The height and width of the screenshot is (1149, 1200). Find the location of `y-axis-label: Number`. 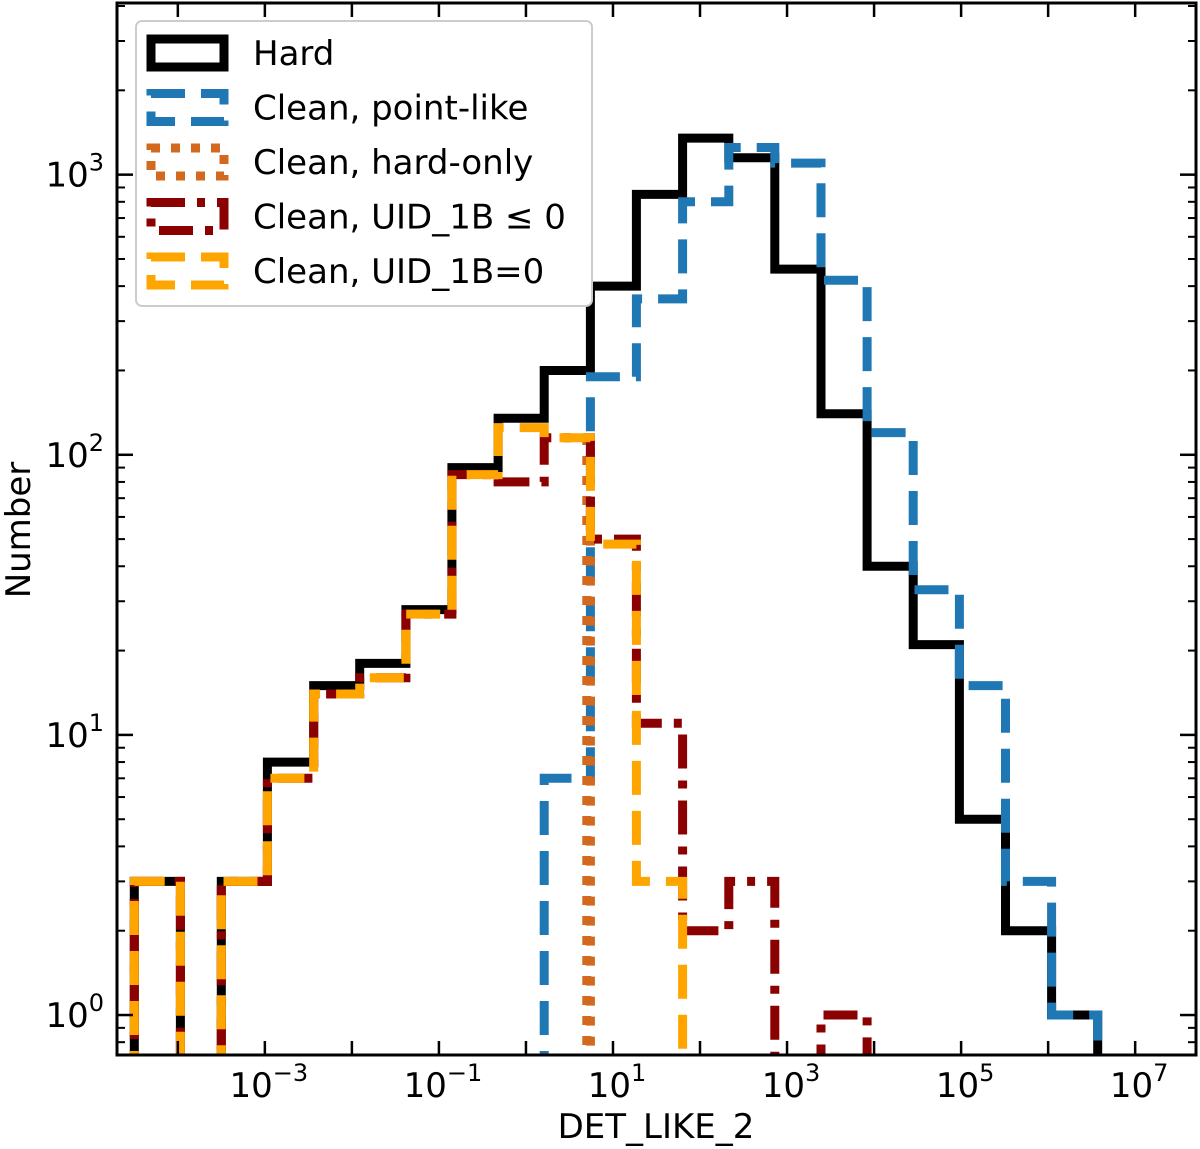

y-axis-label: Number is located at coordinates (19, 530).